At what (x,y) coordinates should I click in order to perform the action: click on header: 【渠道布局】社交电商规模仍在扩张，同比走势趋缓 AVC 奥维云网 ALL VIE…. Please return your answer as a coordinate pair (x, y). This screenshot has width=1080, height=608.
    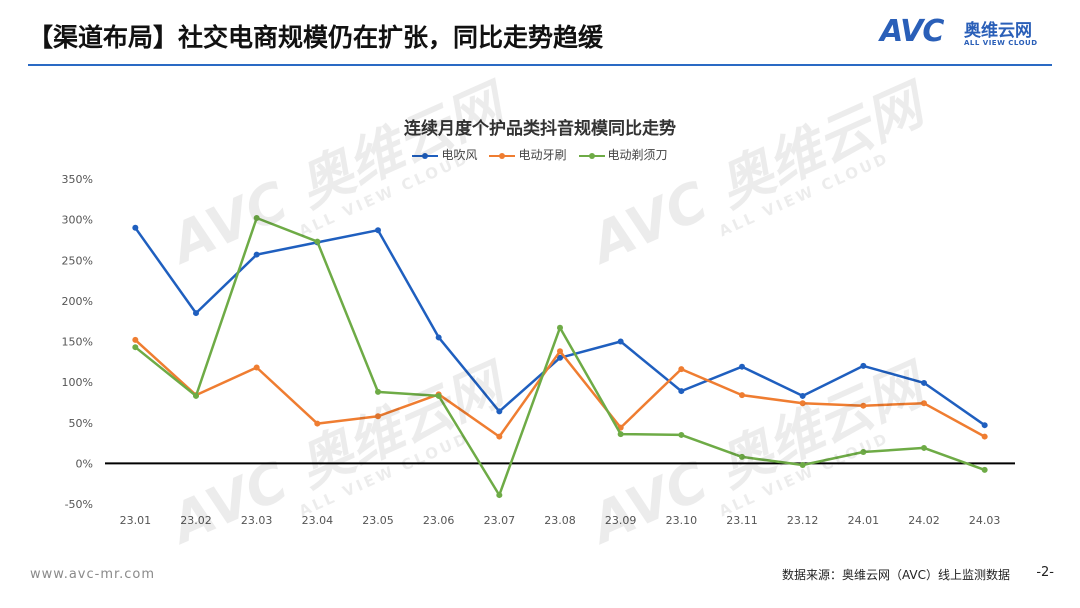
    Looking at the image, I should click on (540, 33).